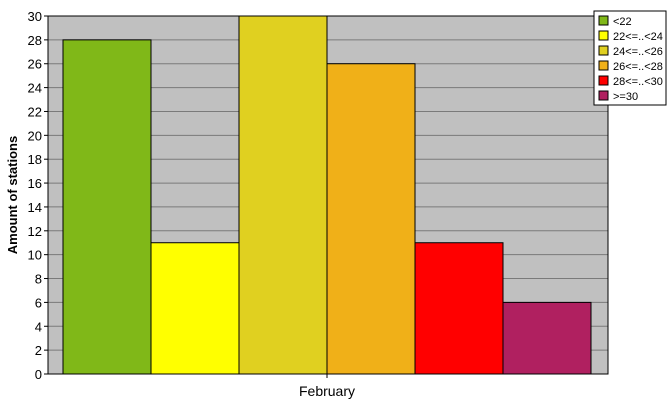  I want to click on y-tick-label: 24, so click(35, 88).